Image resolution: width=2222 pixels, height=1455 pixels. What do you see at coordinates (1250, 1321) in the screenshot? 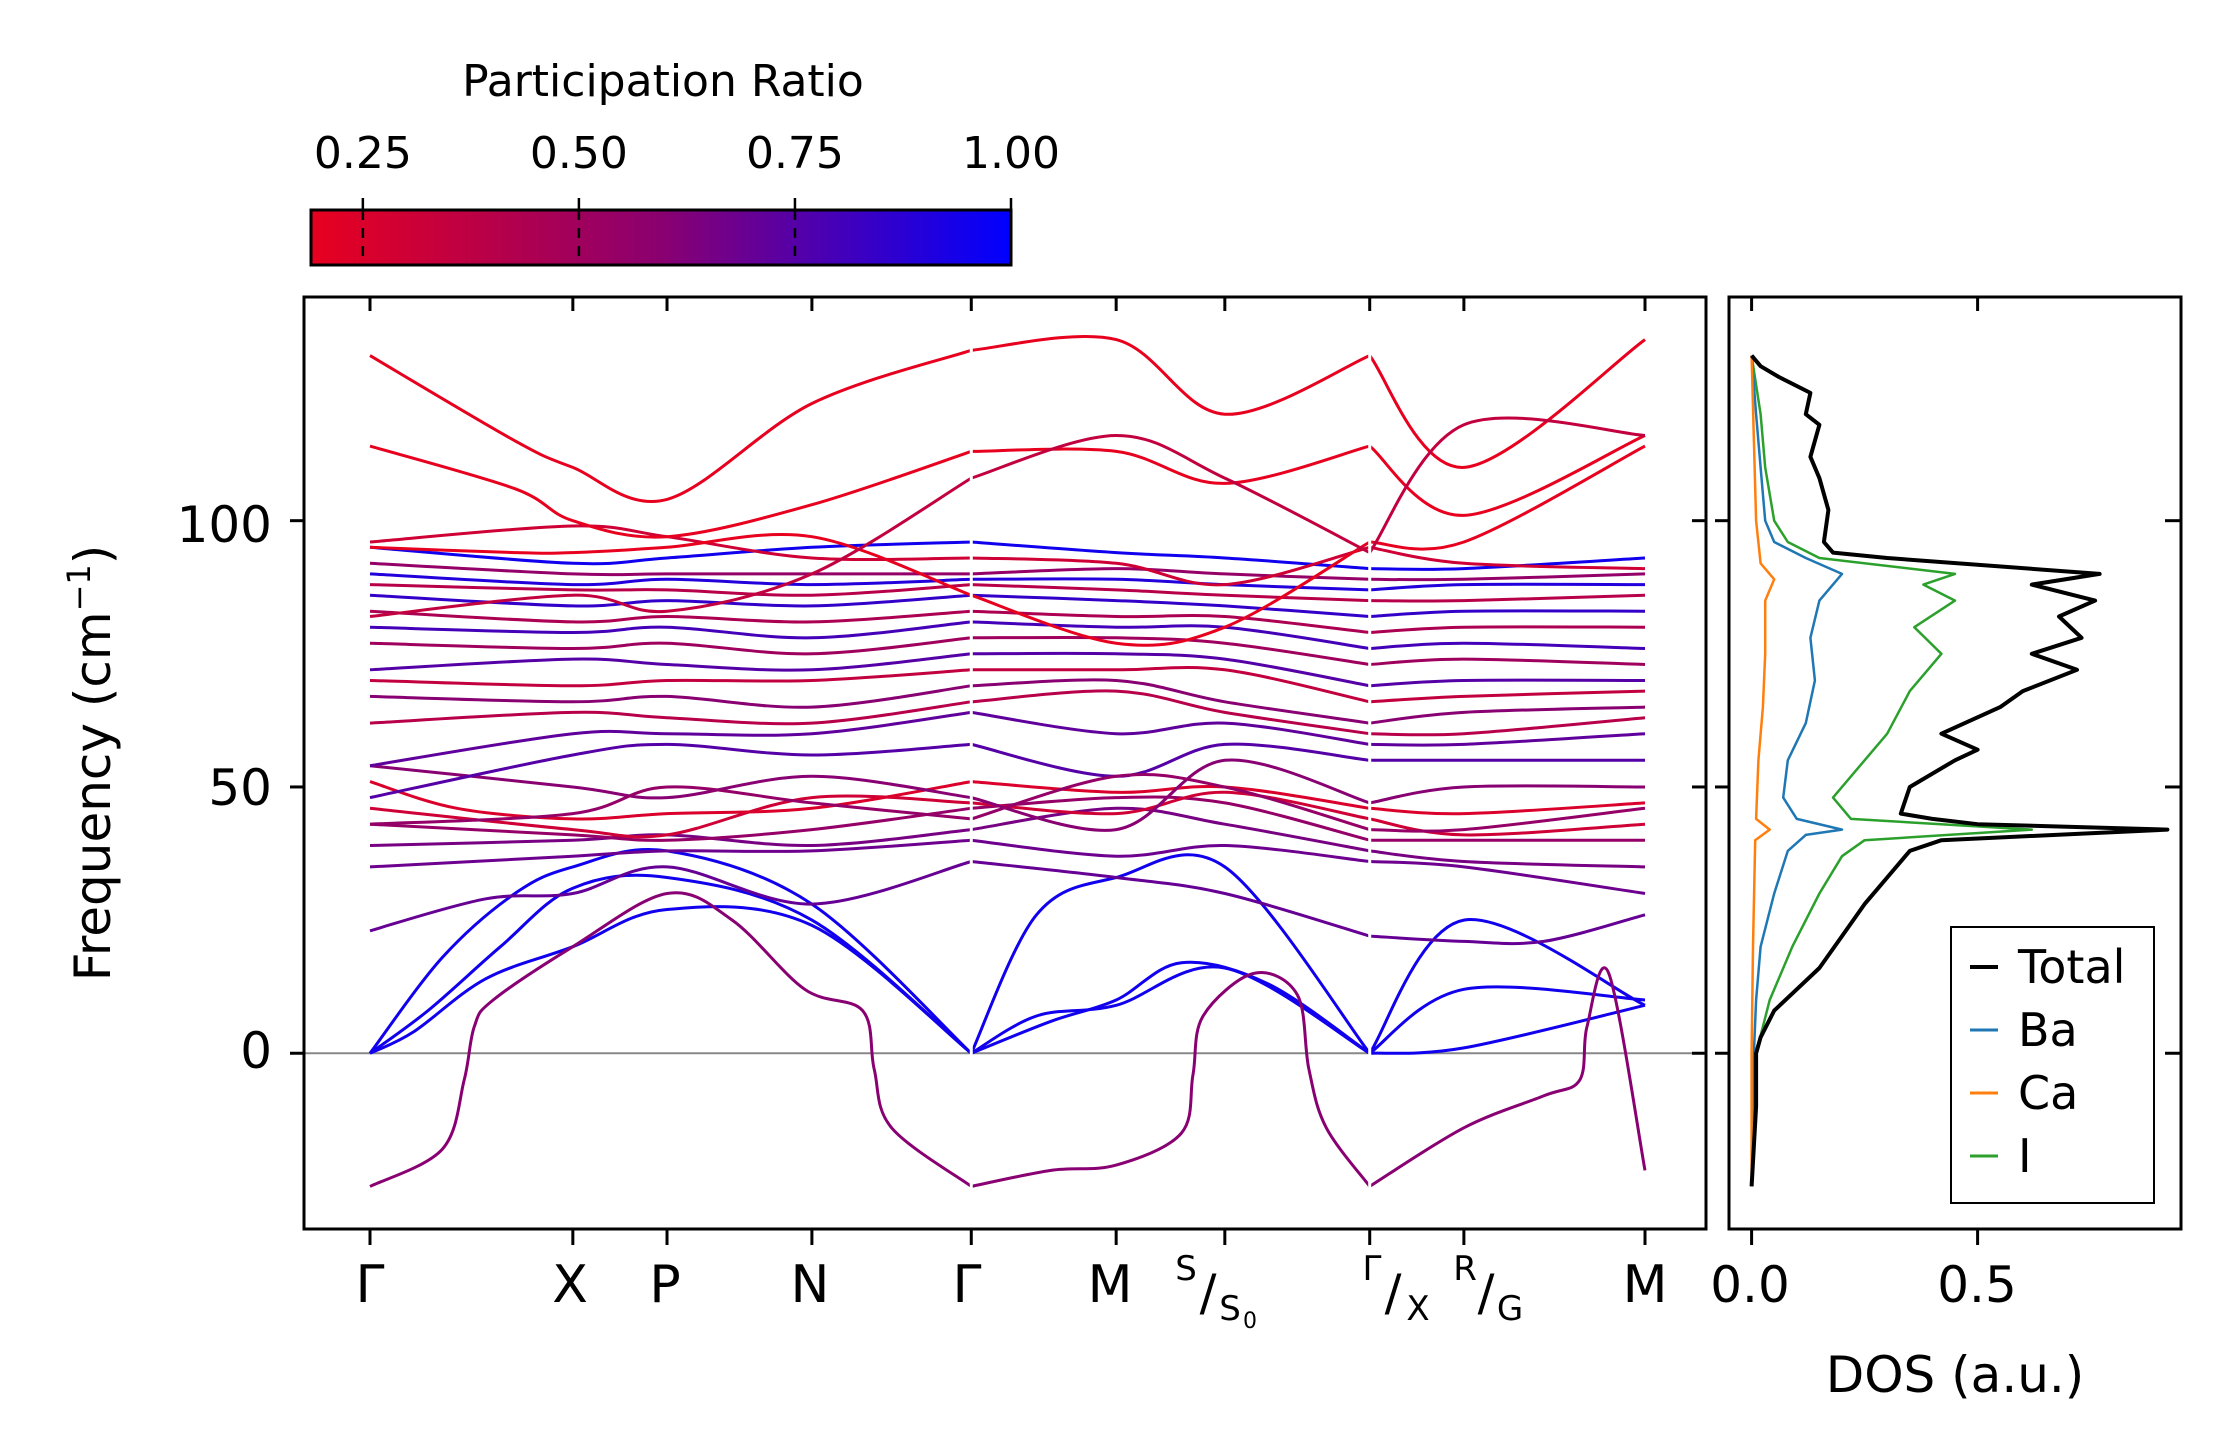
I see `svg-text: 0` at bounding box center [1250, 1321].